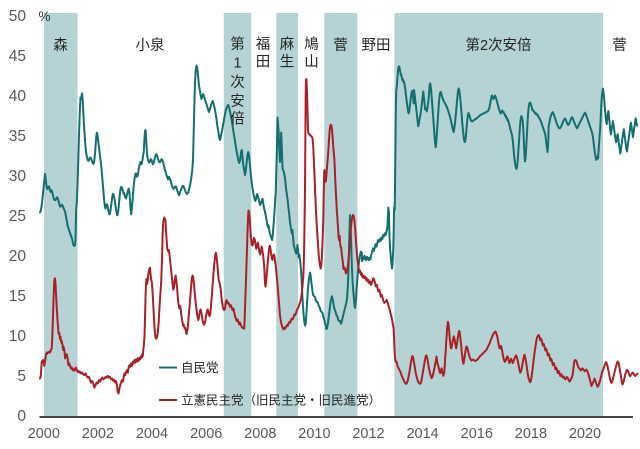 This screenshot has width=640, height=449. I want to click on svg-text: 小泉, so click(150, 45).